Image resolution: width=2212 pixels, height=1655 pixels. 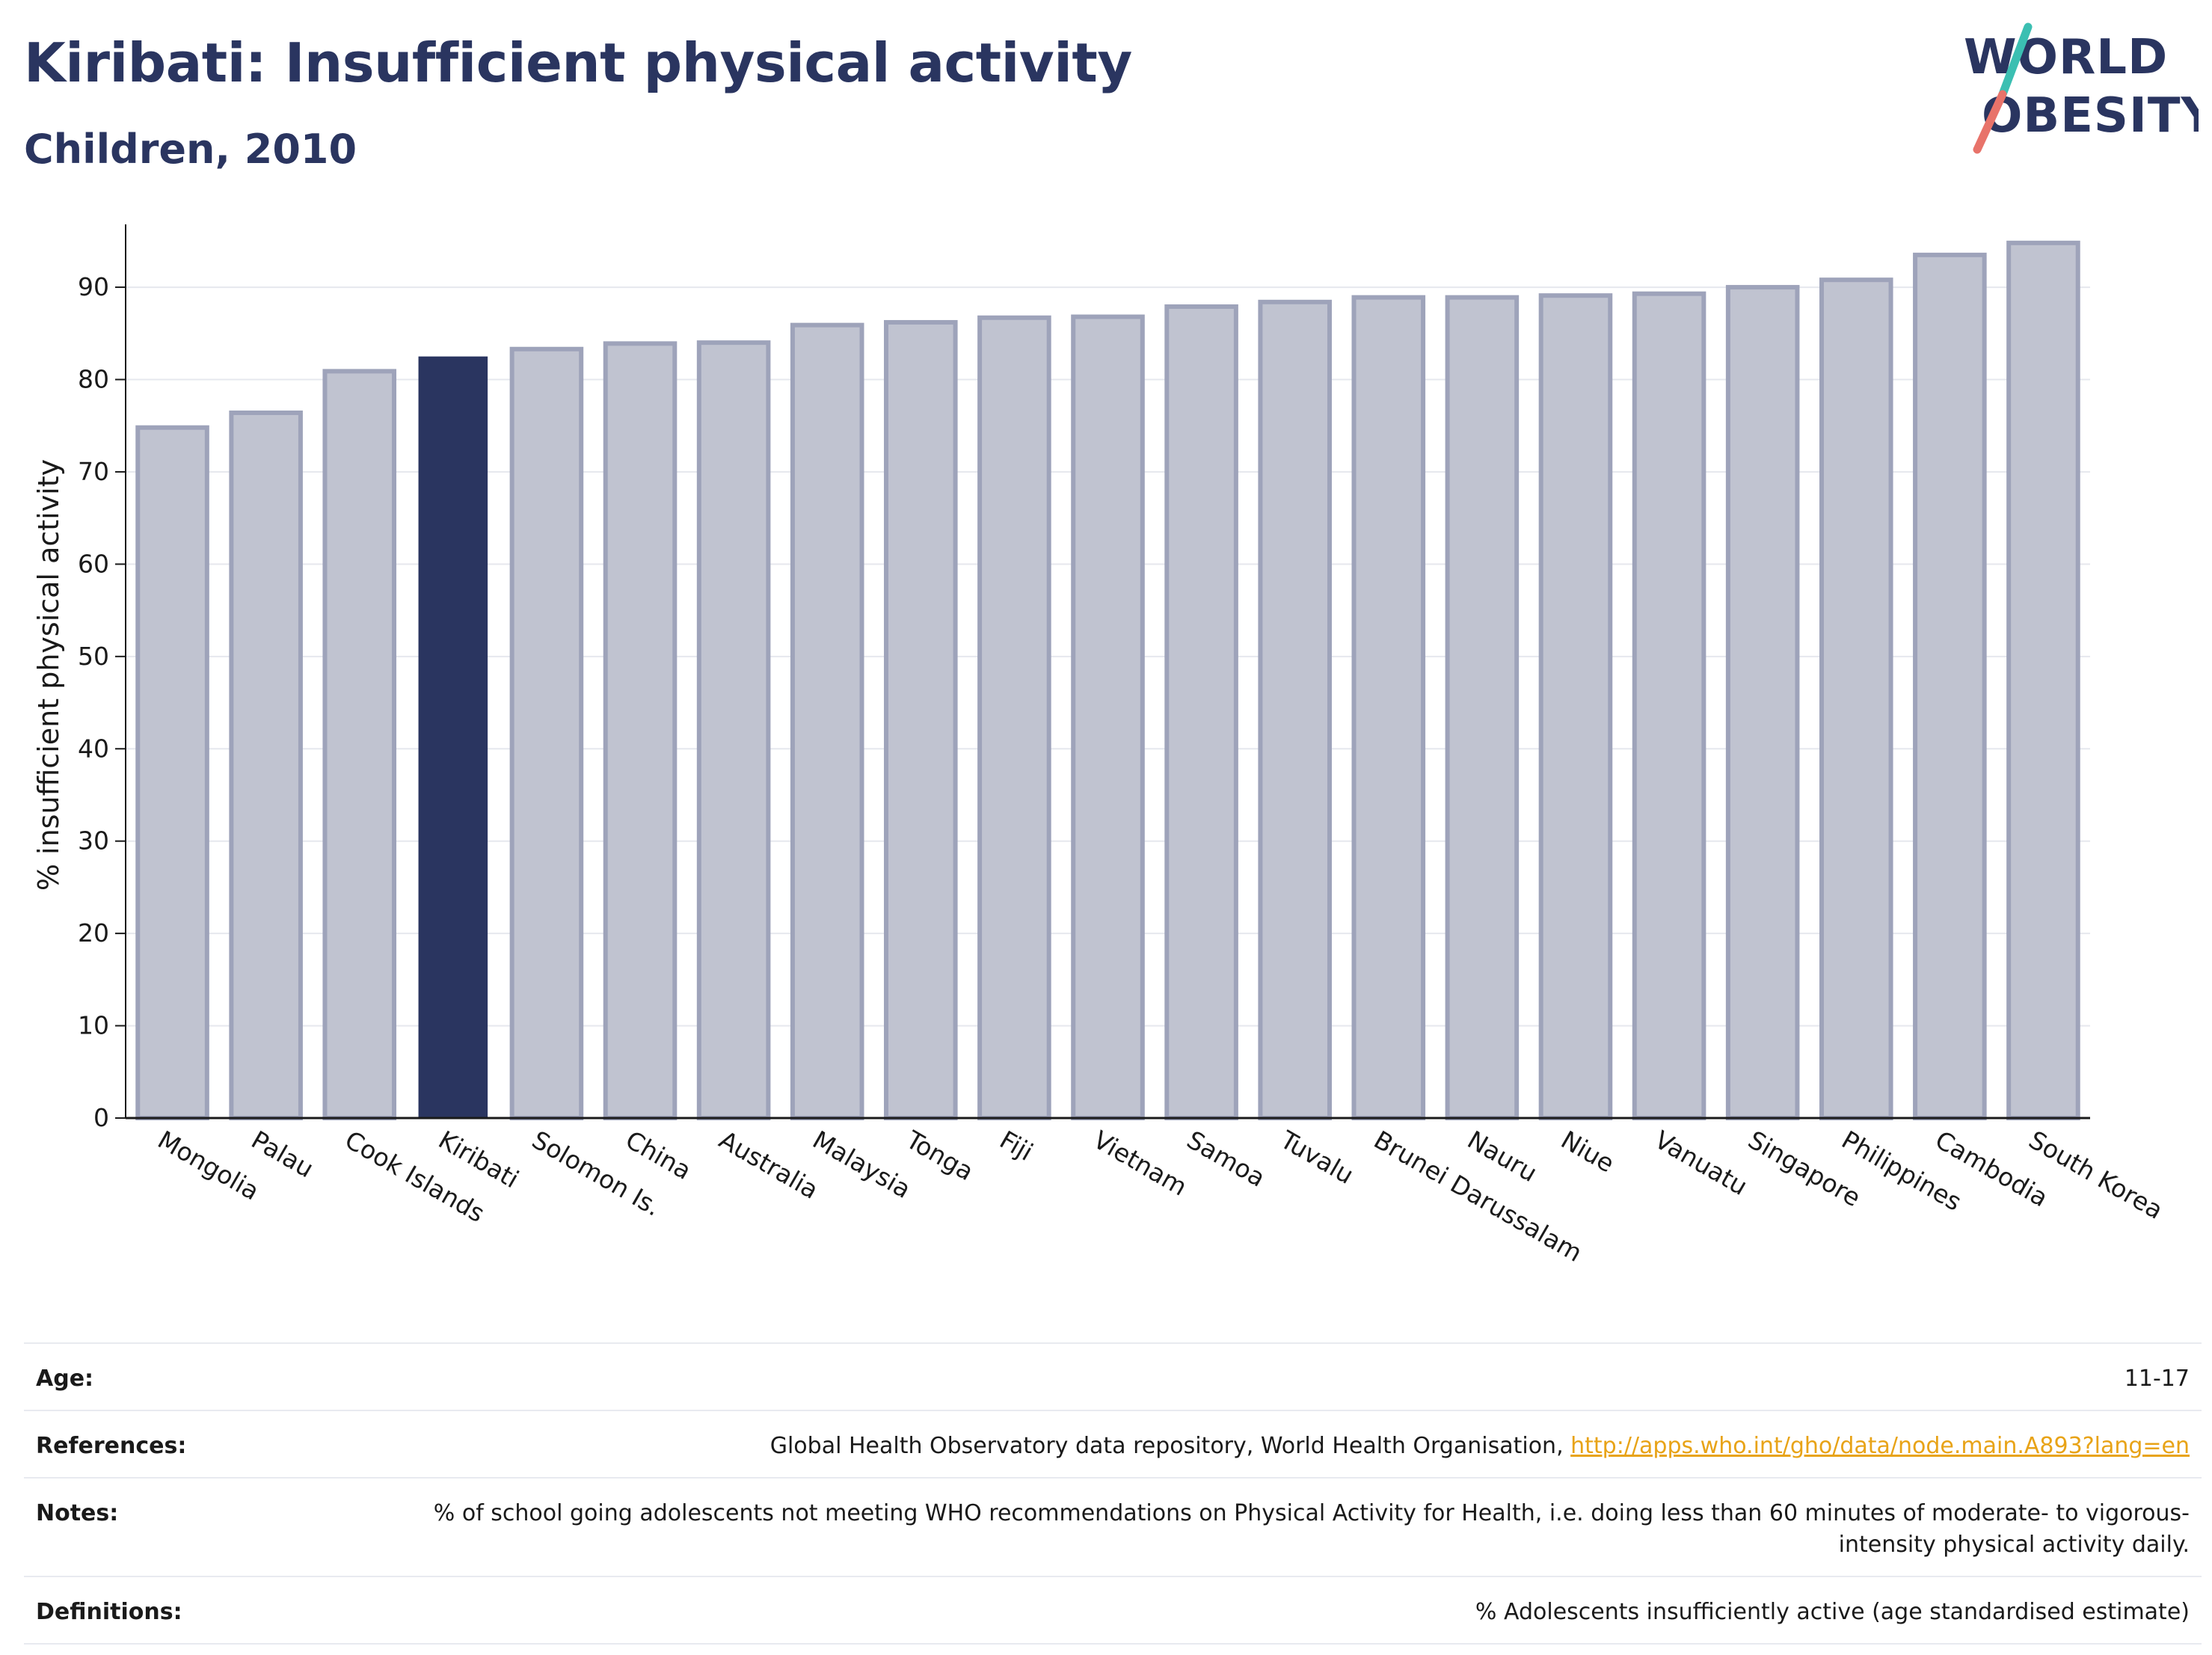 I want to click on x-tick-label: Fiji, so click(x=1016, y=1146).